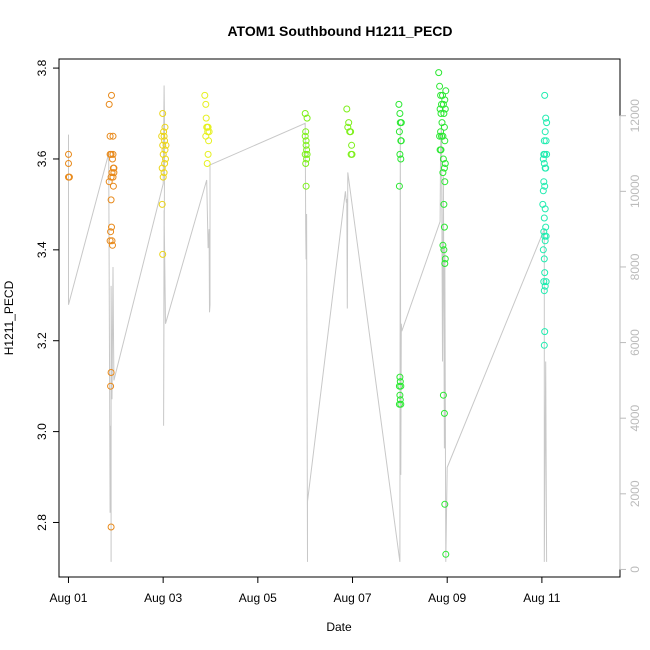  I want to click on y2-axis: 0 2000 4000 6000 8000 10000 12000, so click(630, 336).